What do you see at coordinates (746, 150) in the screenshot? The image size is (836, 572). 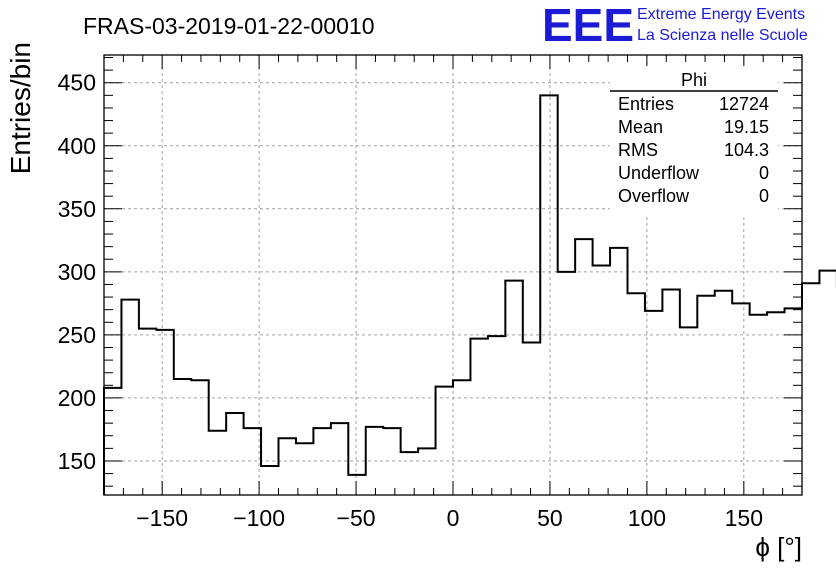 I see `stats-row-value: 104.3` at bounding box center [746, 150].